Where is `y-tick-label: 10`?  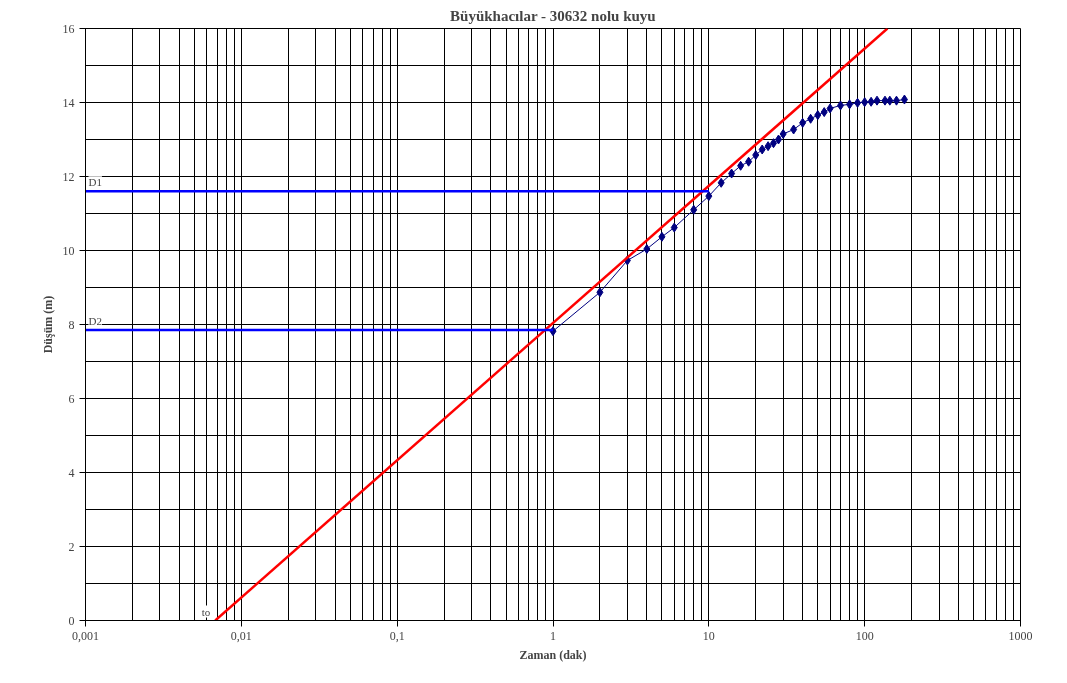 y-tick-label: 10 is located at coordinates (68, 250).